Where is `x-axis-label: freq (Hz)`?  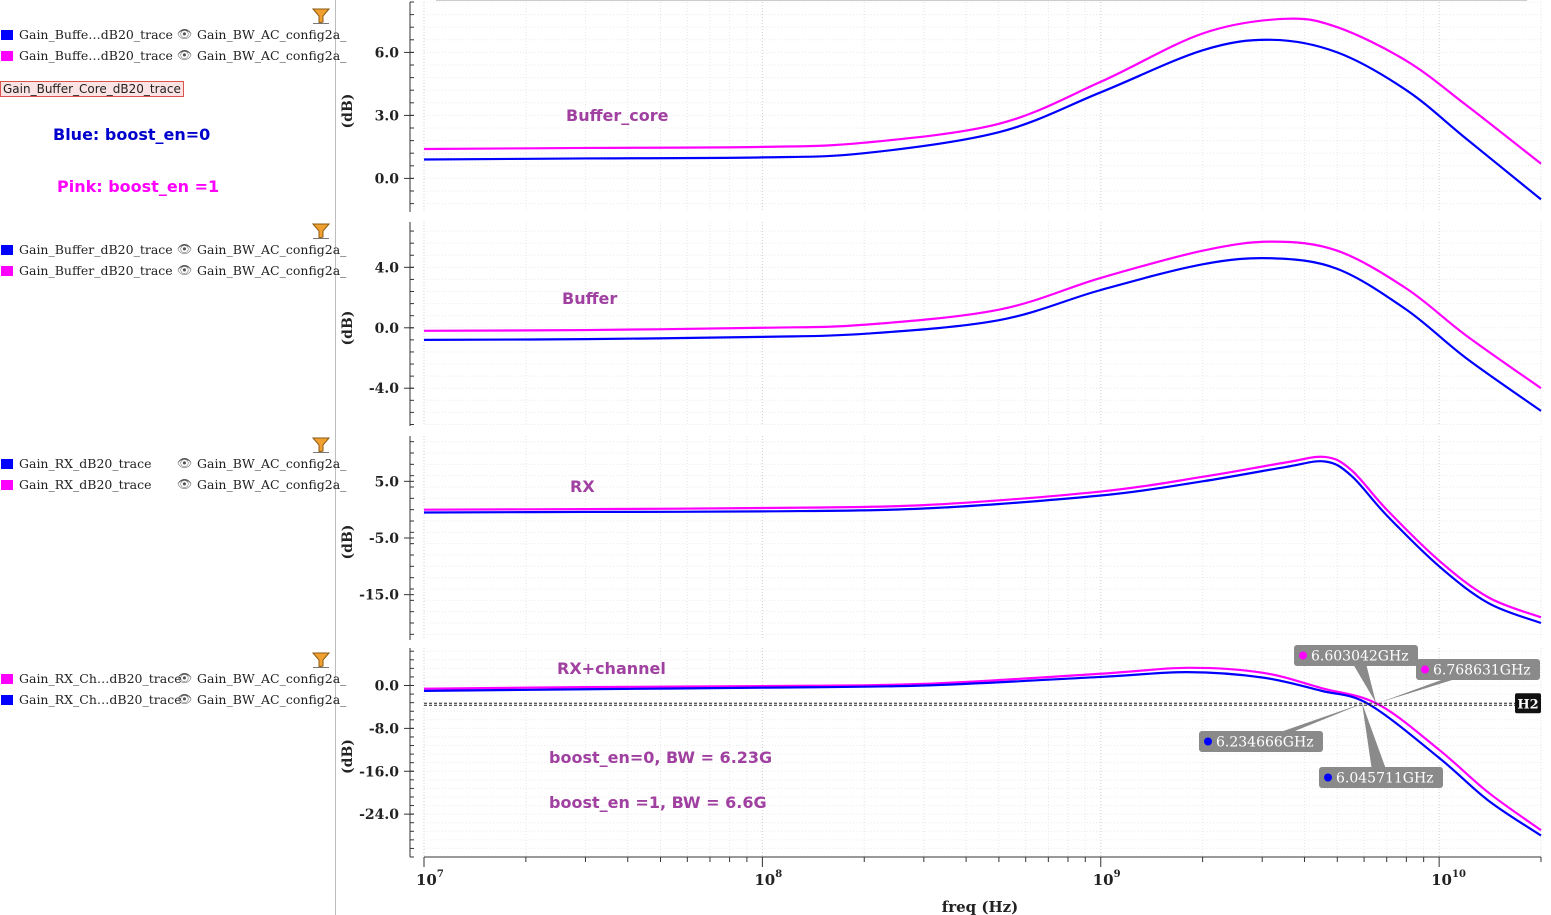
x-axis-label: freq (Hz) is located at coordinates (980, 906).